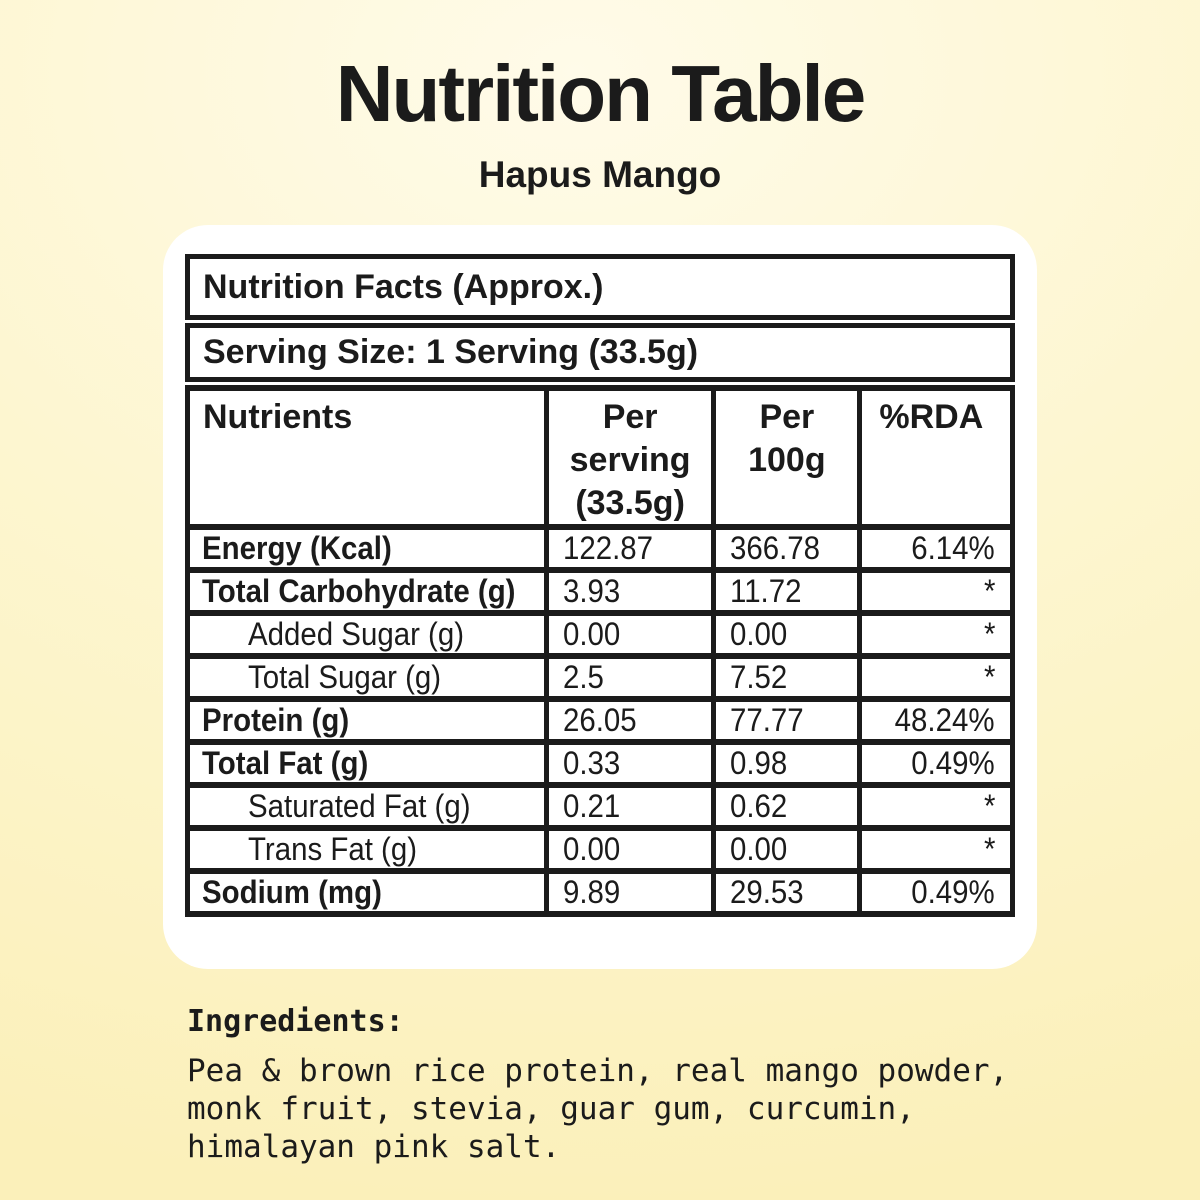  Describe the element at coordinates (292, 892) in the screenshot. I see `nutrient-label: Sodium (mg)` at that location.